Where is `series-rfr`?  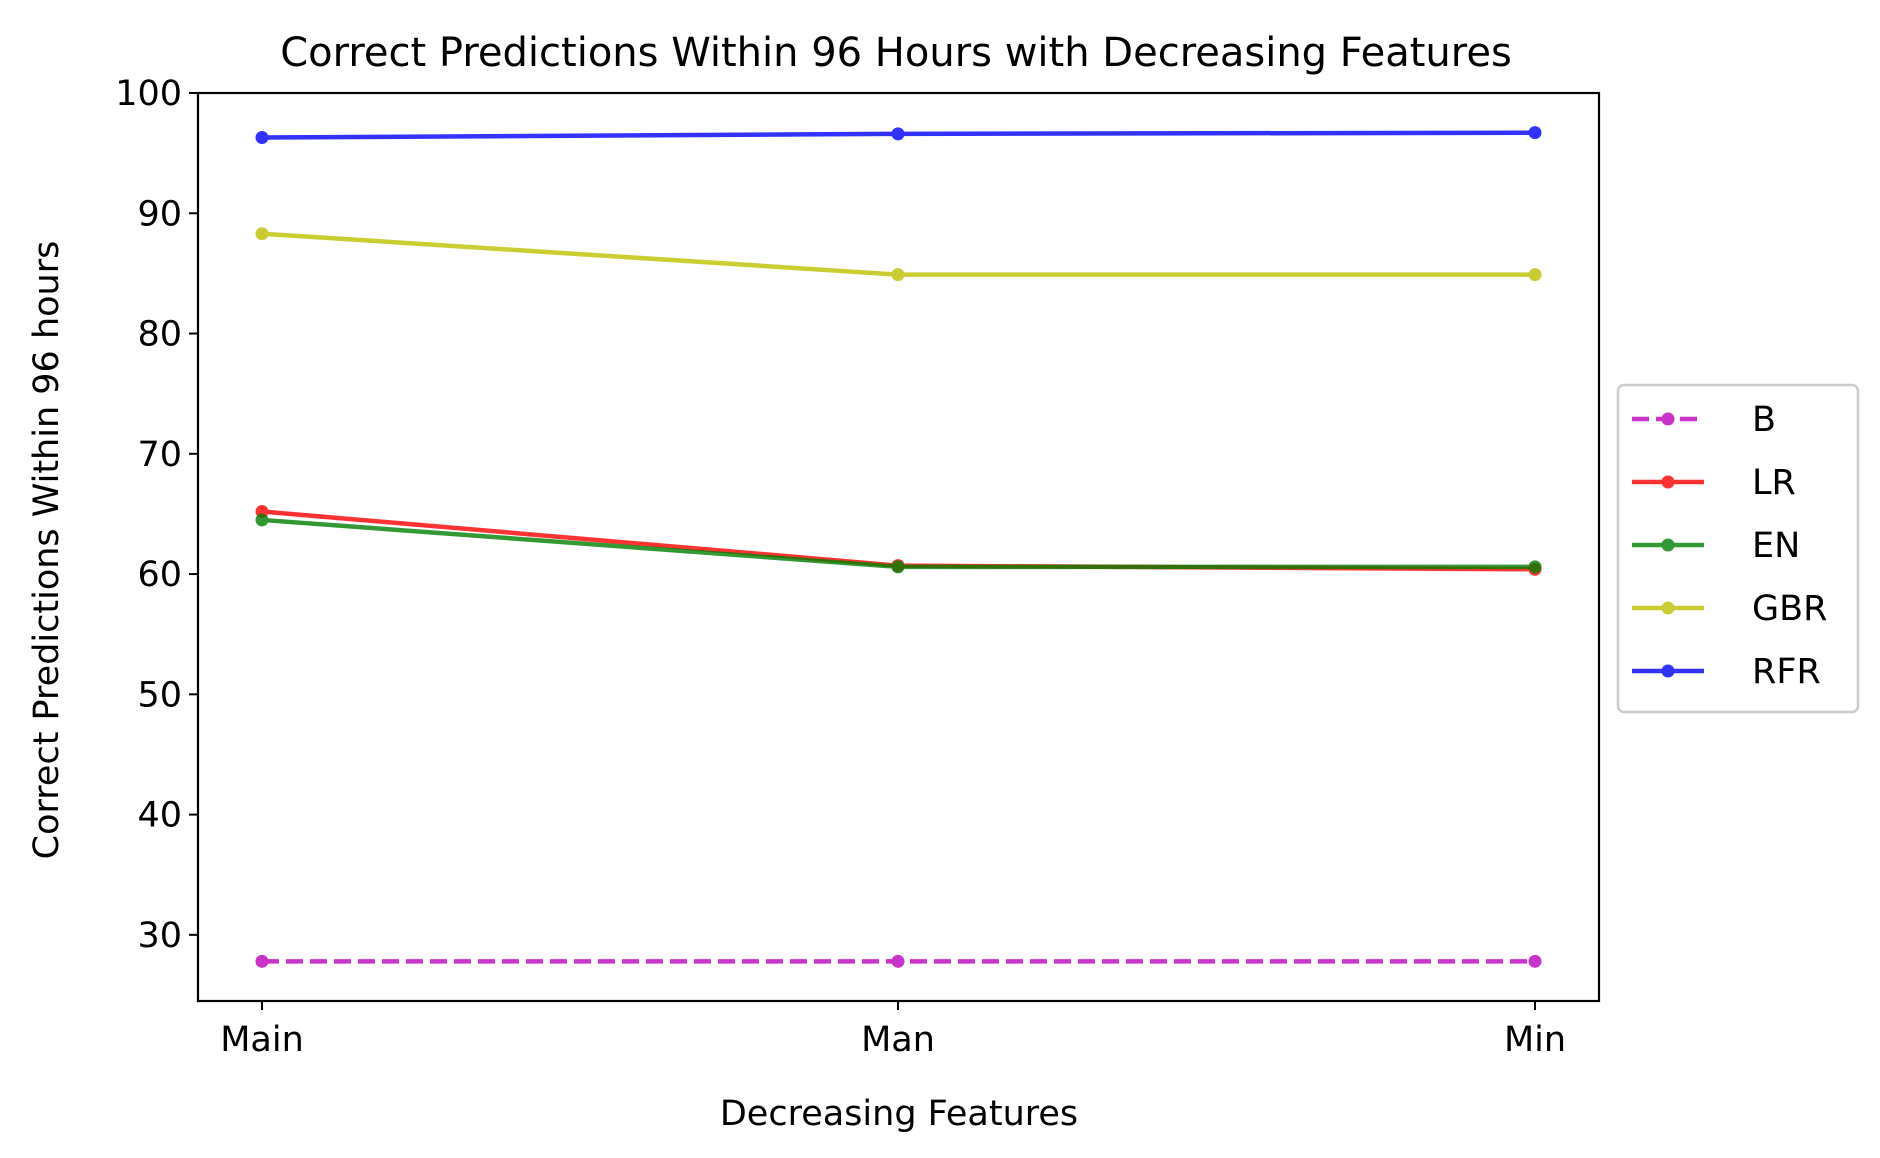 series-rfr is located at coordinates (898, 135).